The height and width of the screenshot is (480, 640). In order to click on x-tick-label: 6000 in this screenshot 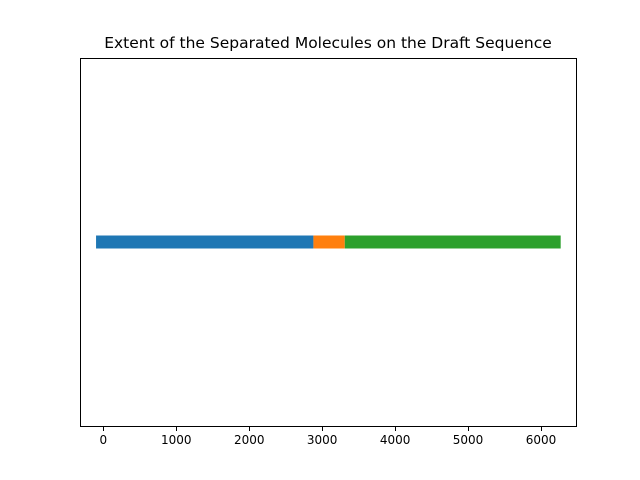, I will do `click(541, 440)`.